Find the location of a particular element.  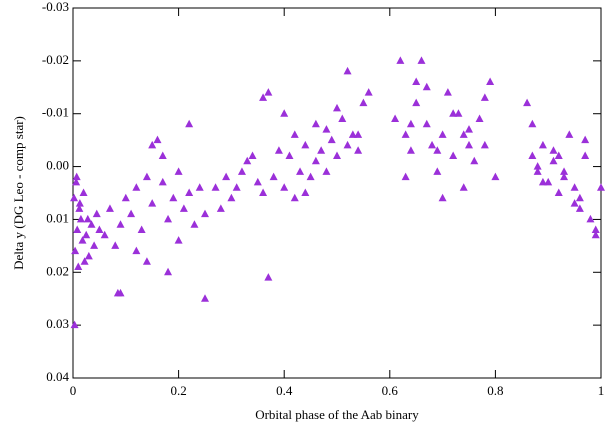

y-axis-label: Delta y (DG Leo - comp star) is located at coordinates (18, 193).